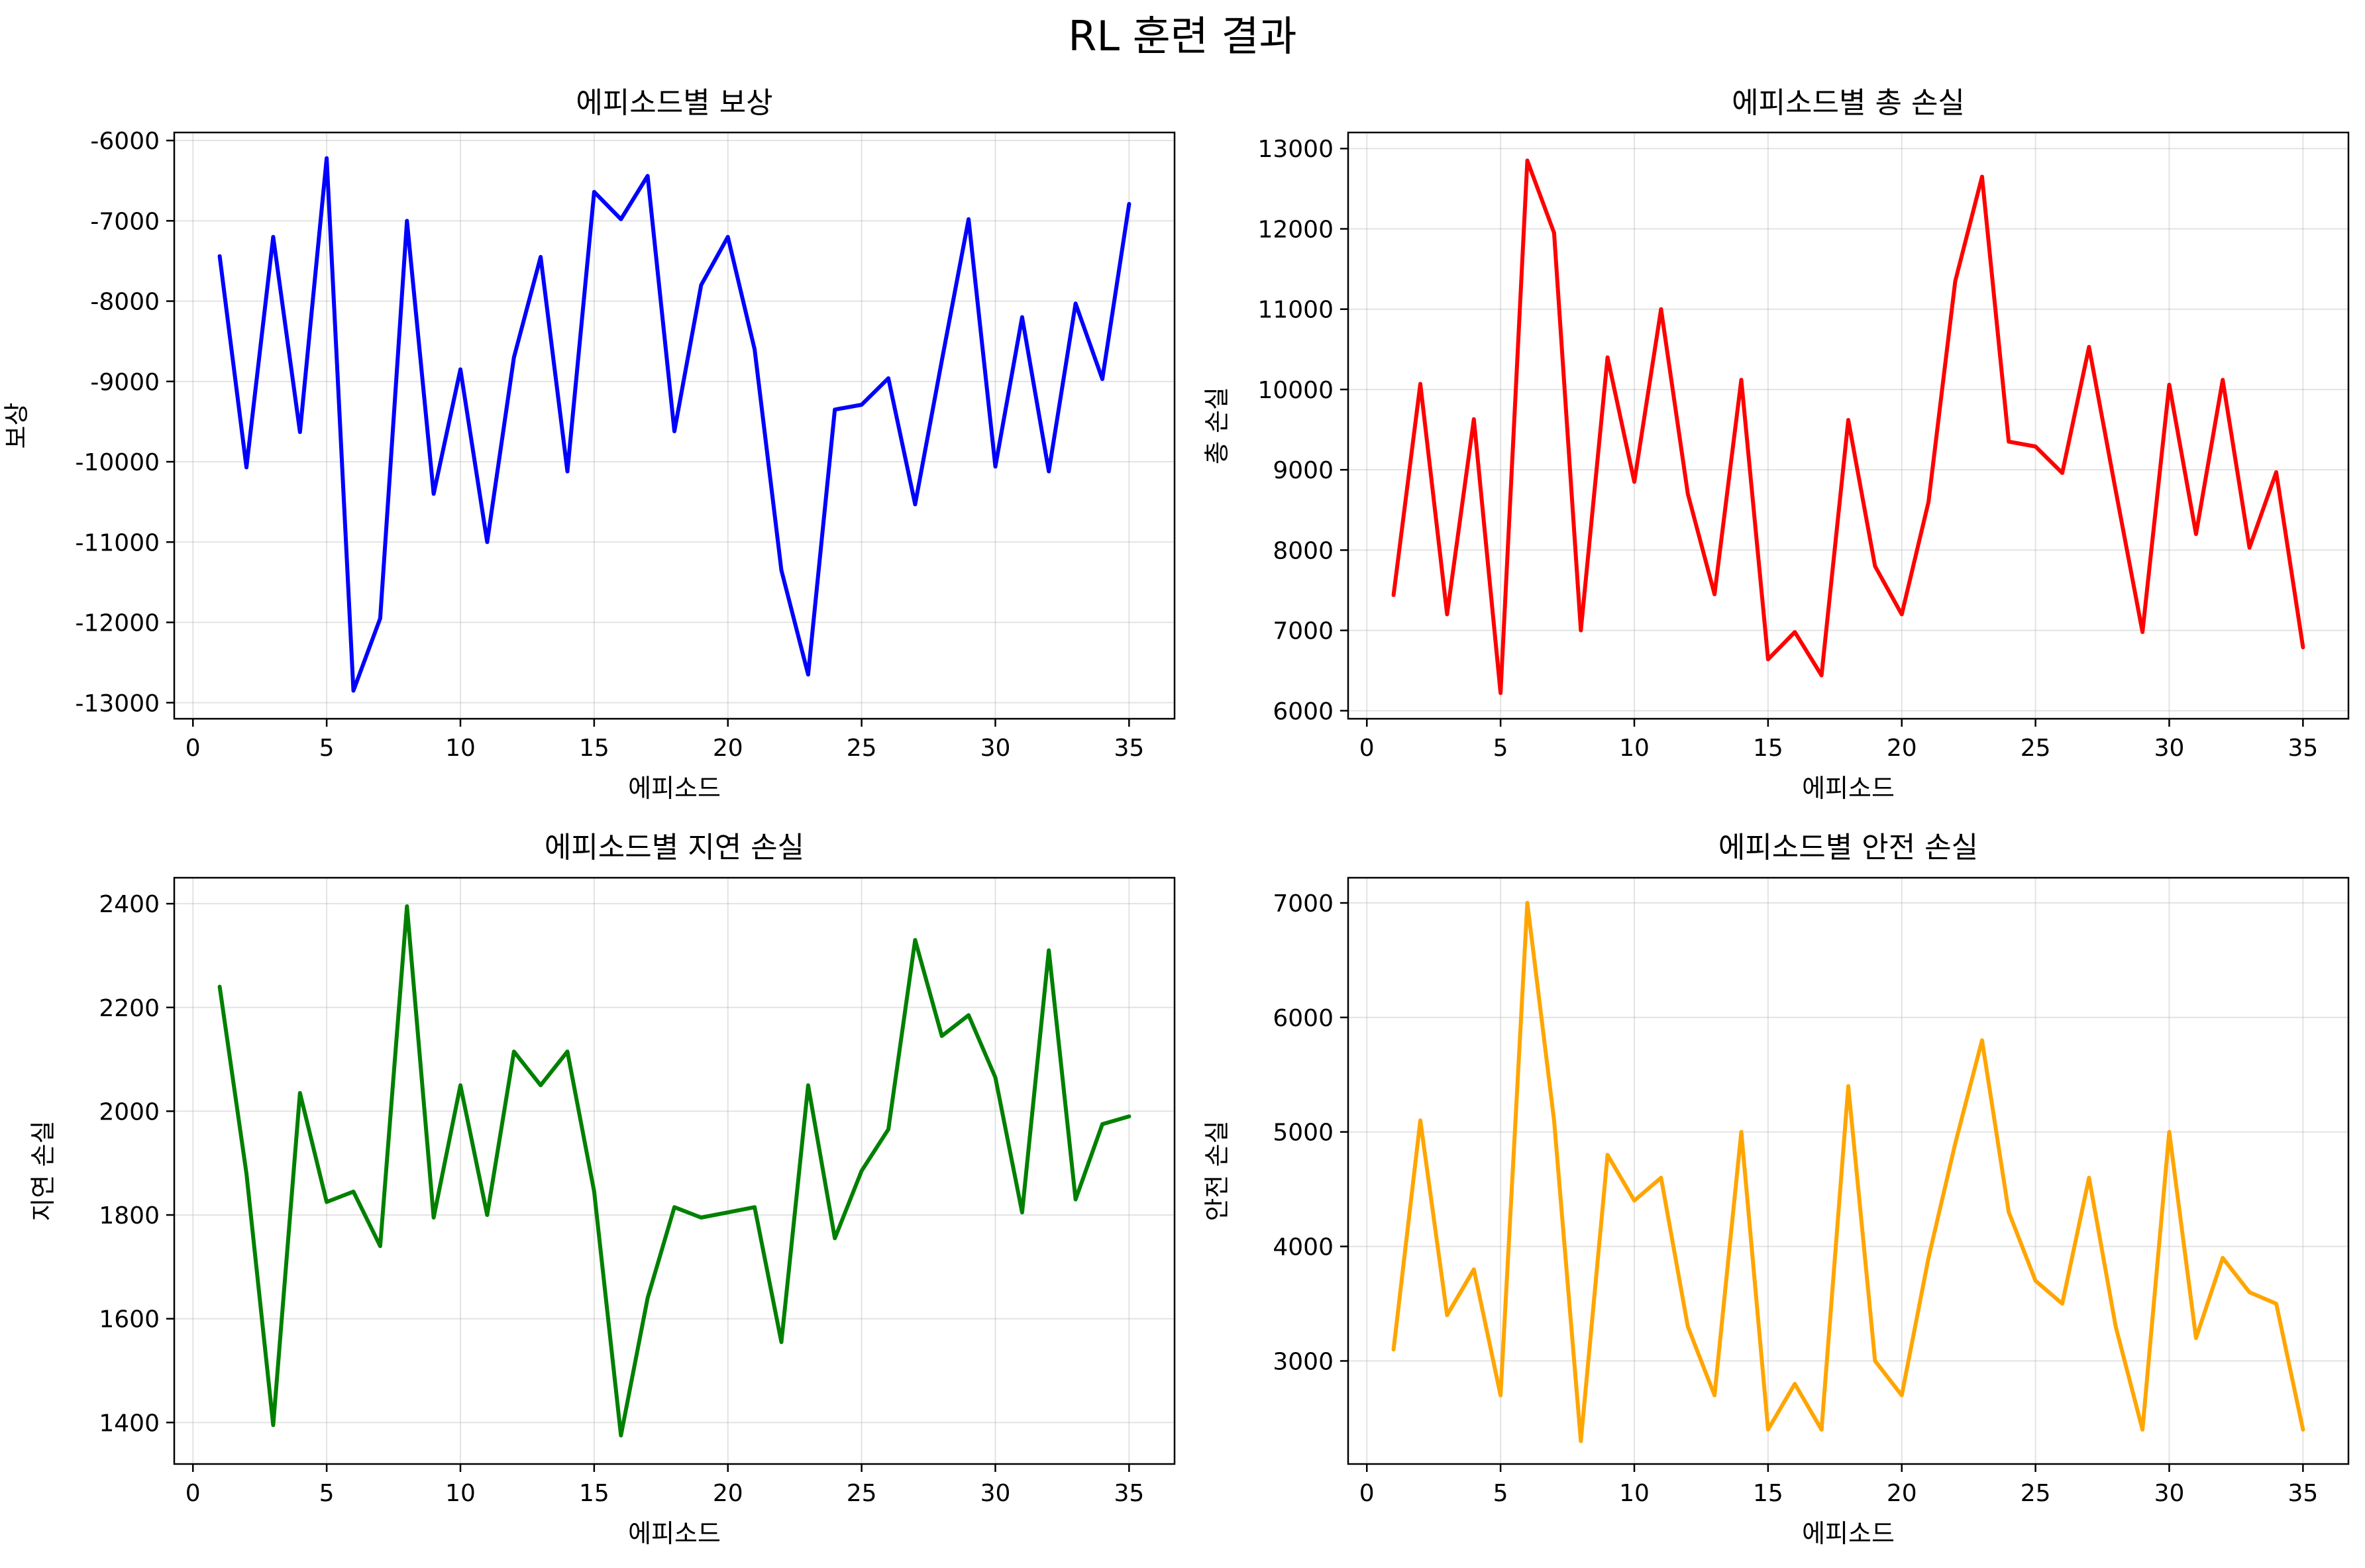  Describe the element at coordinates (43, 1171) in the screenshot. I see `y-axis-label: 지연 손실` at that location.